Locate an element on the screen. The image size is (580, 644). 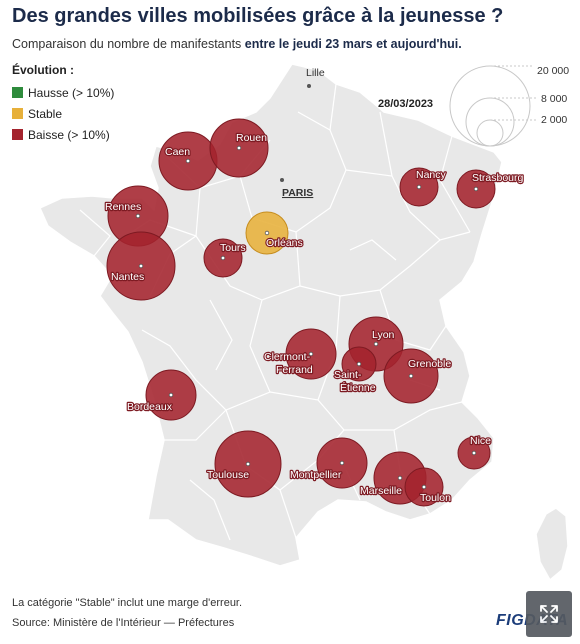
city-label-toulon: Toulon is located at coordinates (435, 498).